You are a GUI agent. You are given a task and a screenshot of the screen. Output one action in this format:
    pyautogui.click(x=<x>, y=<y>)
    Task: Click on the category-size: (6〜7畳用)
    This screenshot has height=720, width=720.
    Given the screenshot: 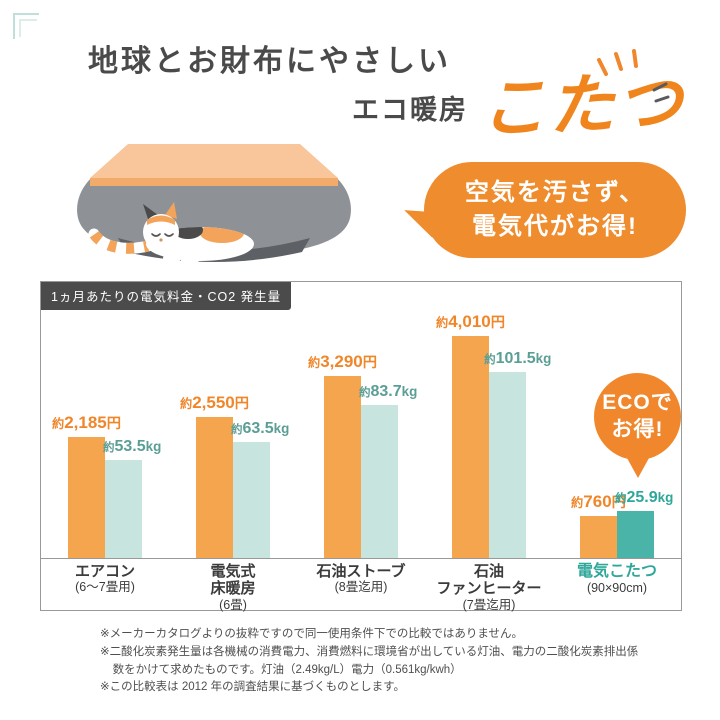 What is the action you would take?
    pyautogui.click(x=105, y=587)
    